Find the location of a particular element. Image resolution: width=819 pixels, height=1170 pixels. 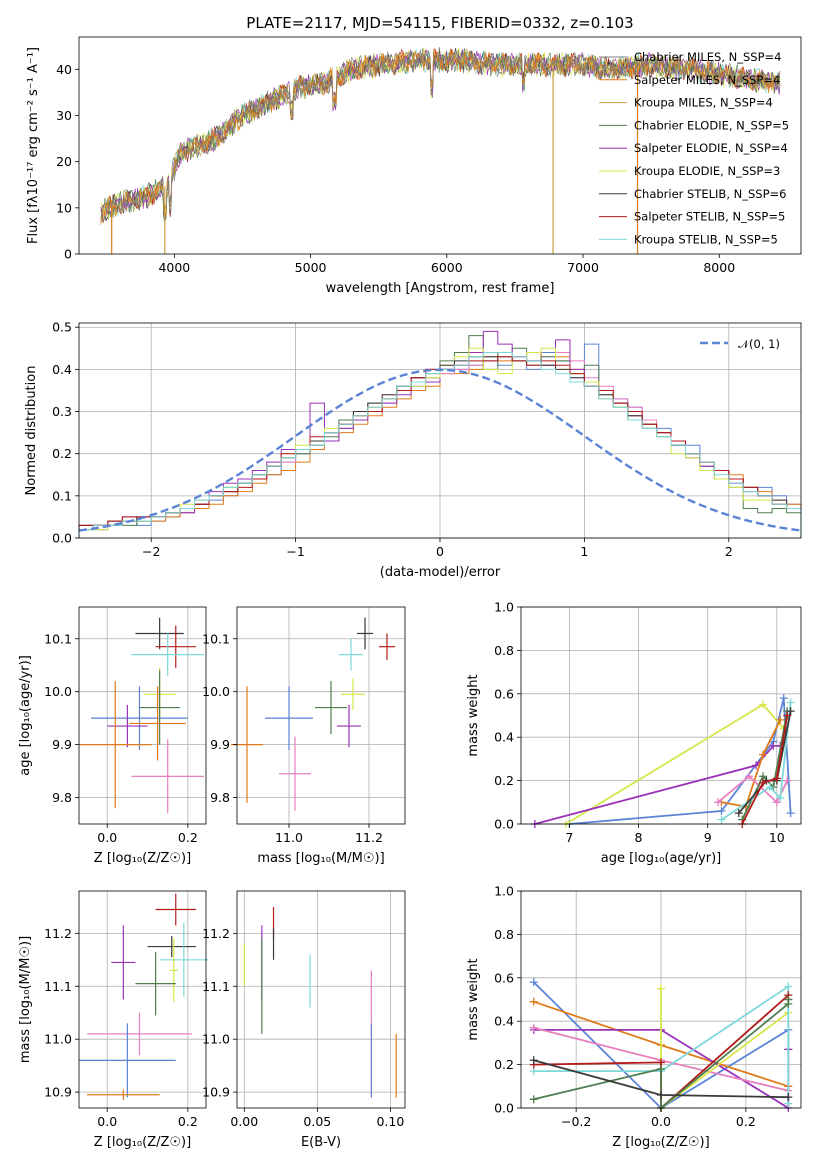

legend-label-6: Kroupa ELODIE, N_SSP=3 is located at coordinates (707, 171).